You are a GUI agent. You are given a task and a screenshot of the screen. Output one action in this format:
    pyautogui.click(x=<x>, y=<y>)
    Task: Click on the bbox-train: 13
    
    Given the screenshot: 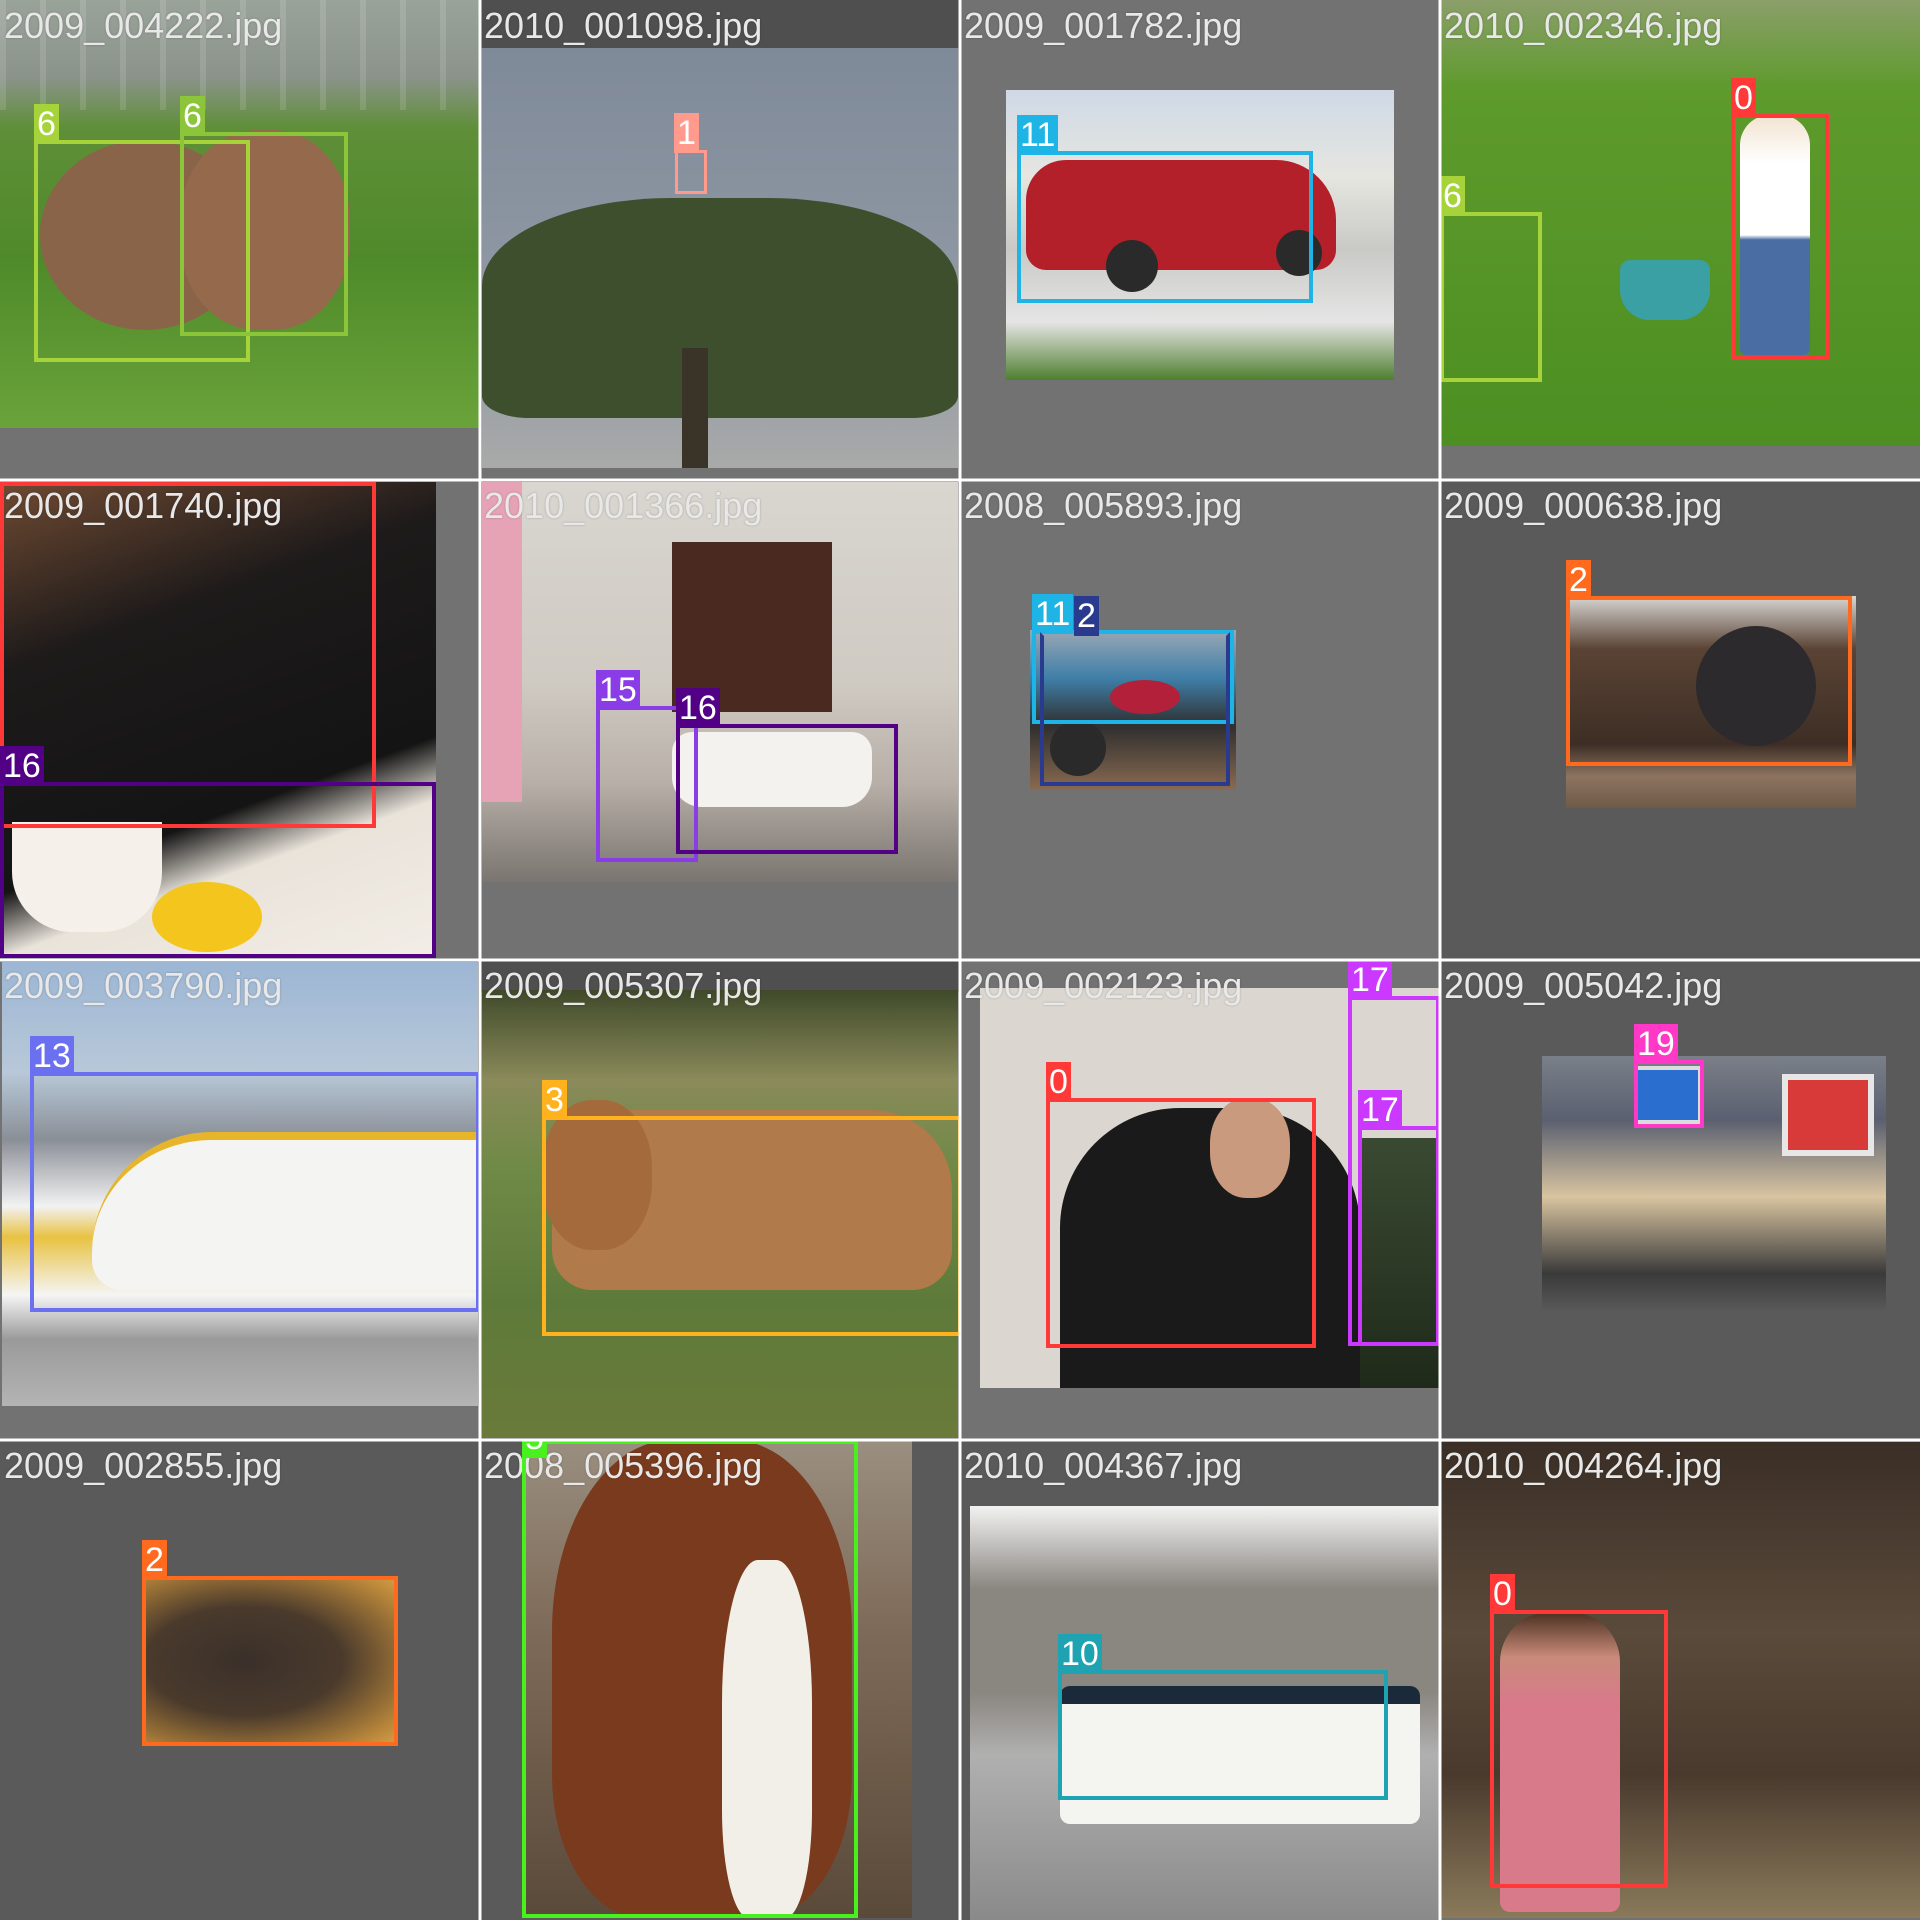 What is the action you would take?
    pyautogui.click(x=255, y=1174)
    